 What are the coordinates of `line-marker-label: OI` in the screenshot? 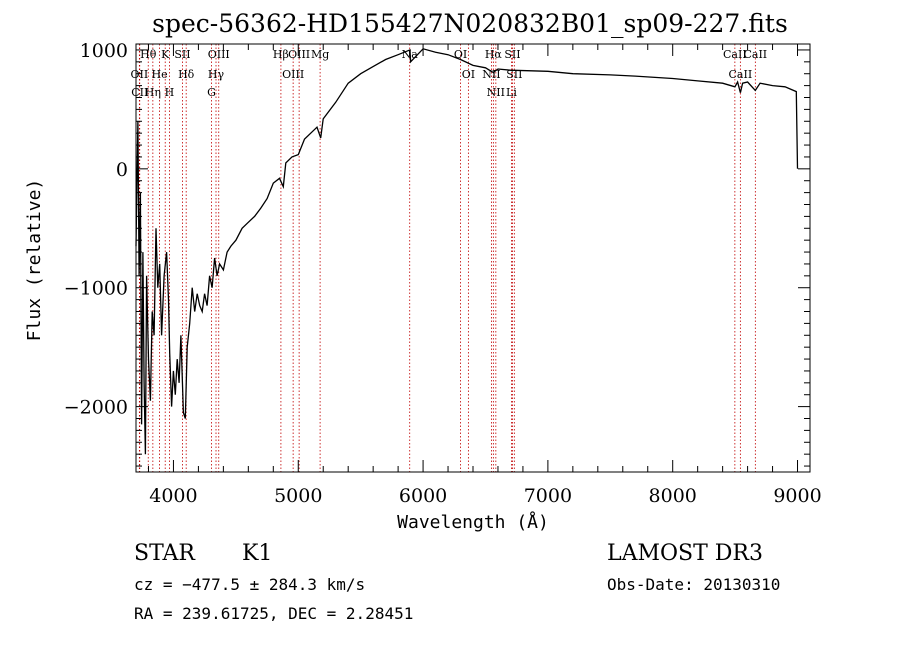 It's located at (468, 74).